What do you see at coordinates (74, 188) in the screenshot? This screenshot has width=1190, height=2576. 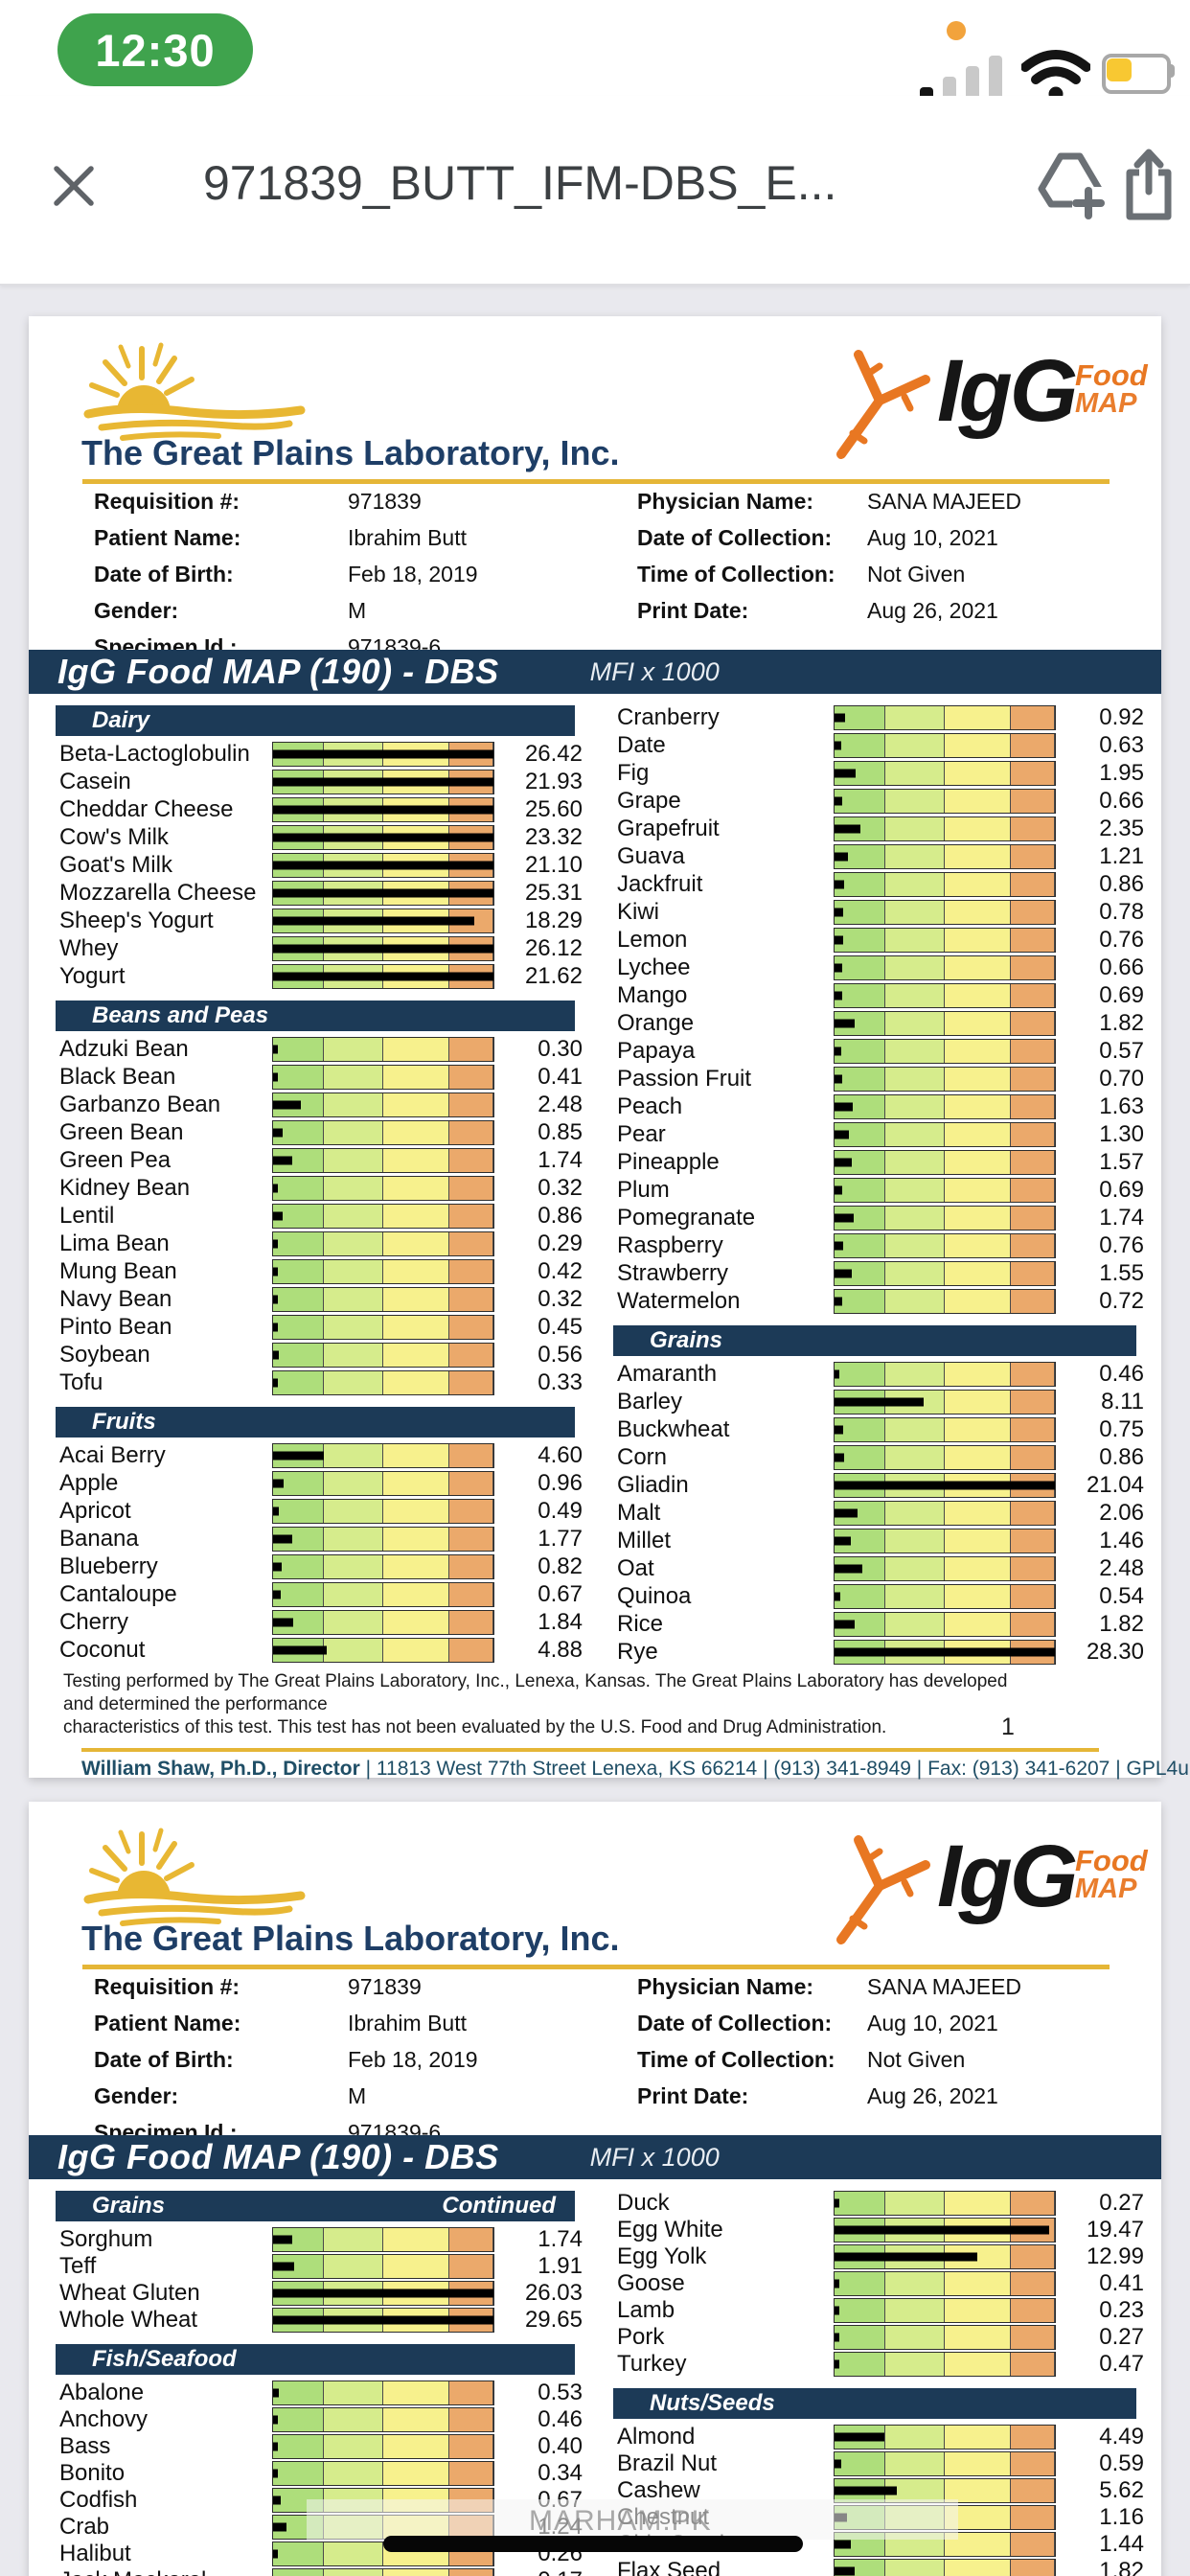 I see `close-button` at bounding box center [74, 188].